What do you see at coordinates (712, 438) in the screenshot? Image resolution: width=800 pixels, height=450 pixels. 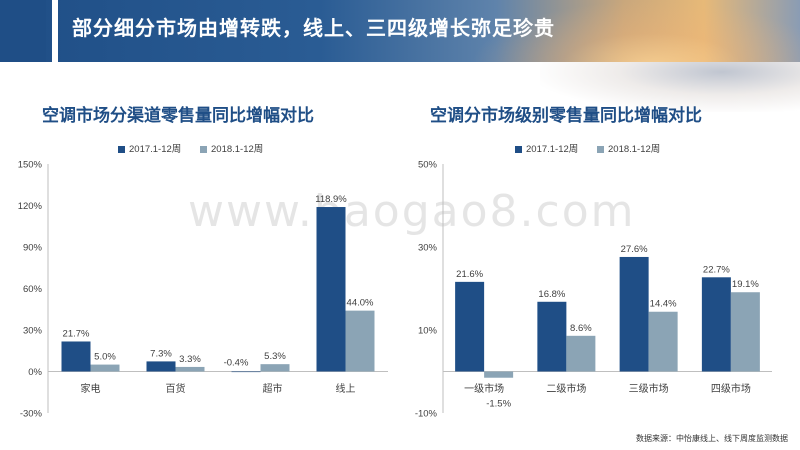 I see `source-note: 数据来源：中怡康线上、线下周度监测数据` at bounding box center [712, 438].